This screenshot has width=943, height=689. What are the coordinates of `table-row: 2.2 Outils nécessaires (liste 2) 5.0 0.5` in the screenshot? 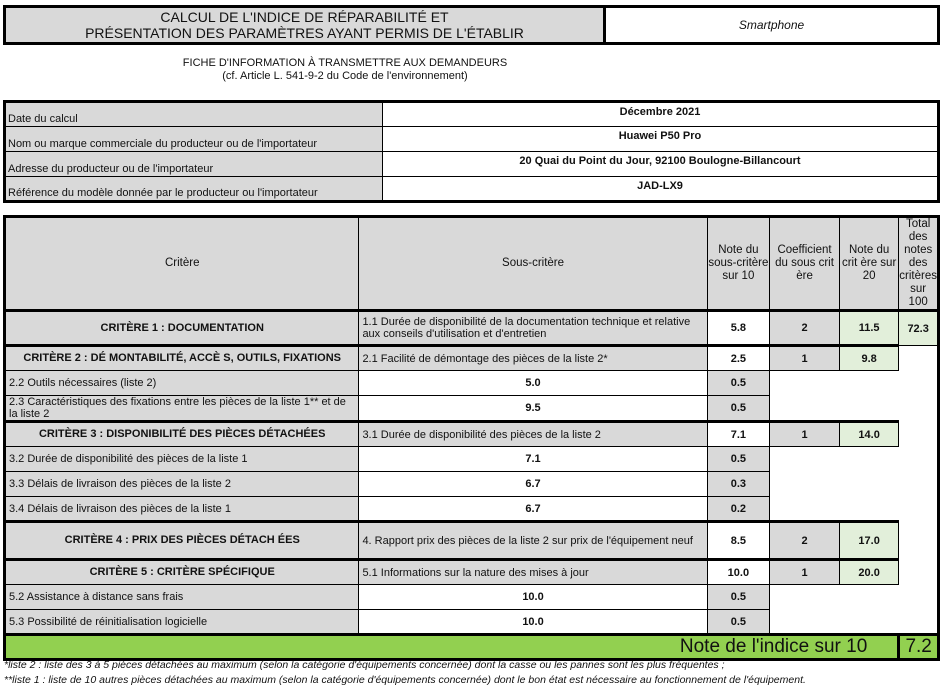 It's located at (471, 383).